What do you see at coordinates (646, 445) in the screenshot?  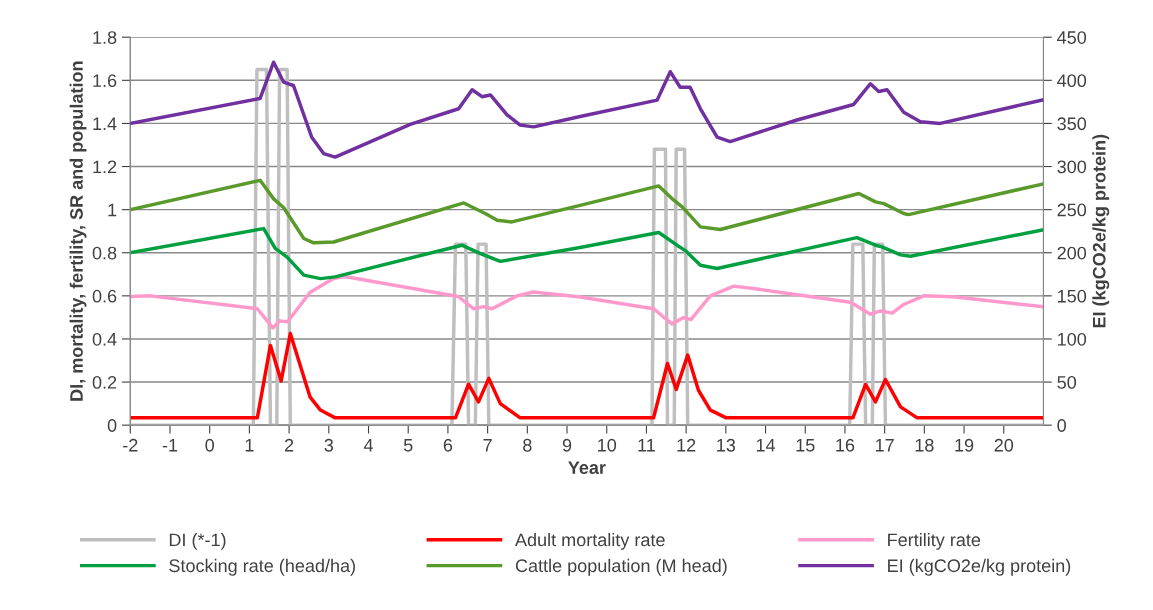 I see `x-tick-label: 11` at bounding box center [646, 445].